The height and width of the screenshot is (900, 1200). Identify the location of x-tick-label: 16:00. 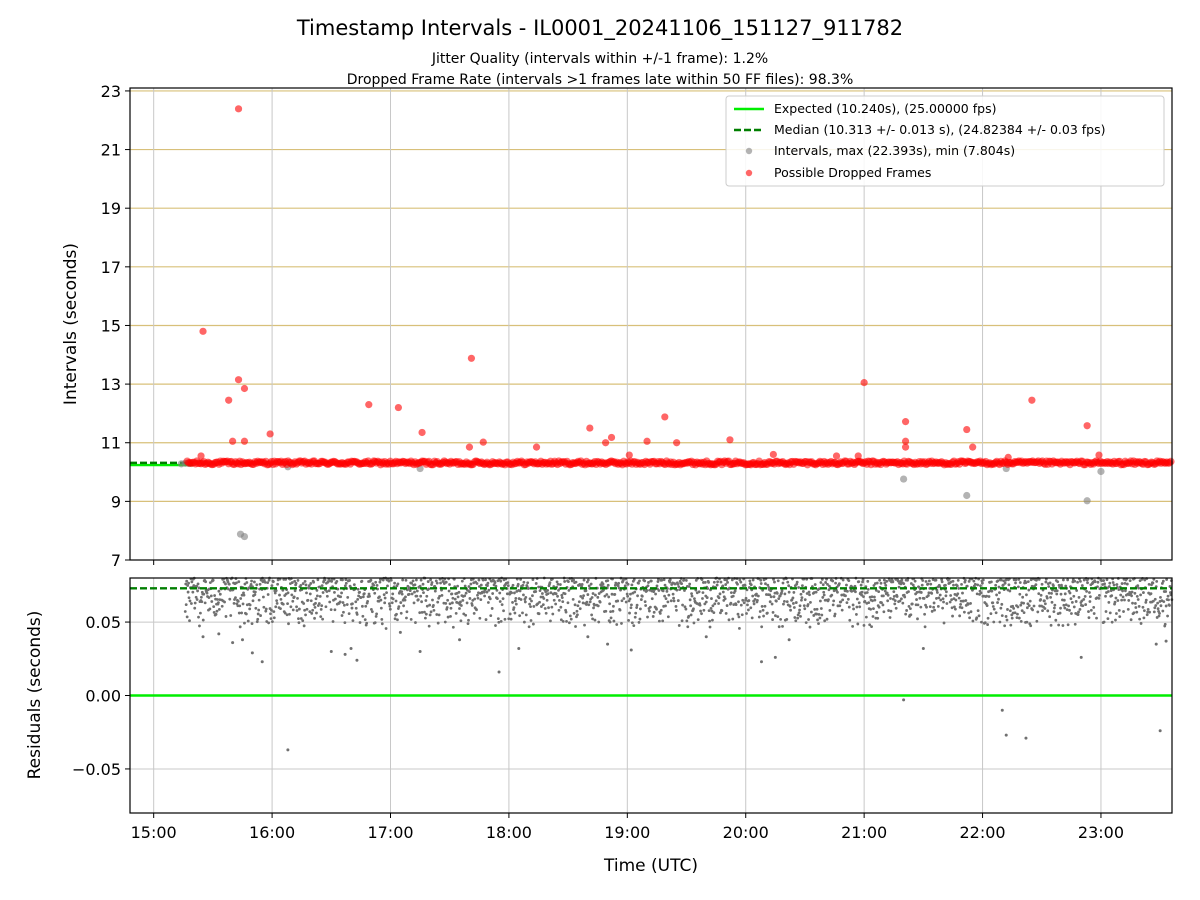
(272, 832).